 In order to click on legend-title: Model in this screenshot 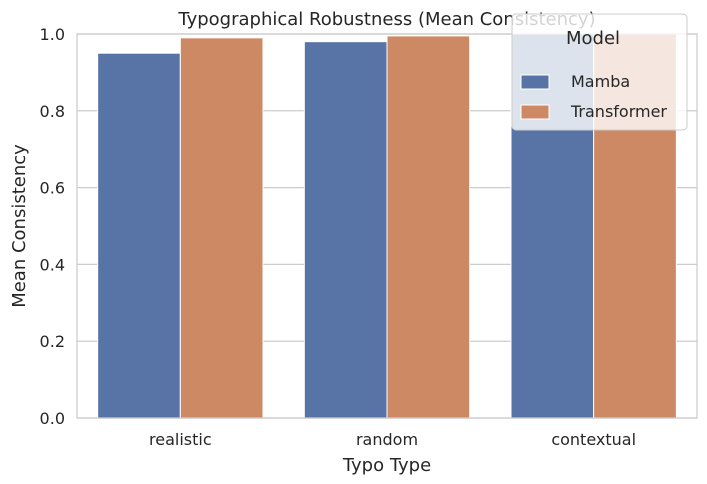, I will do `click(593, 38)`.